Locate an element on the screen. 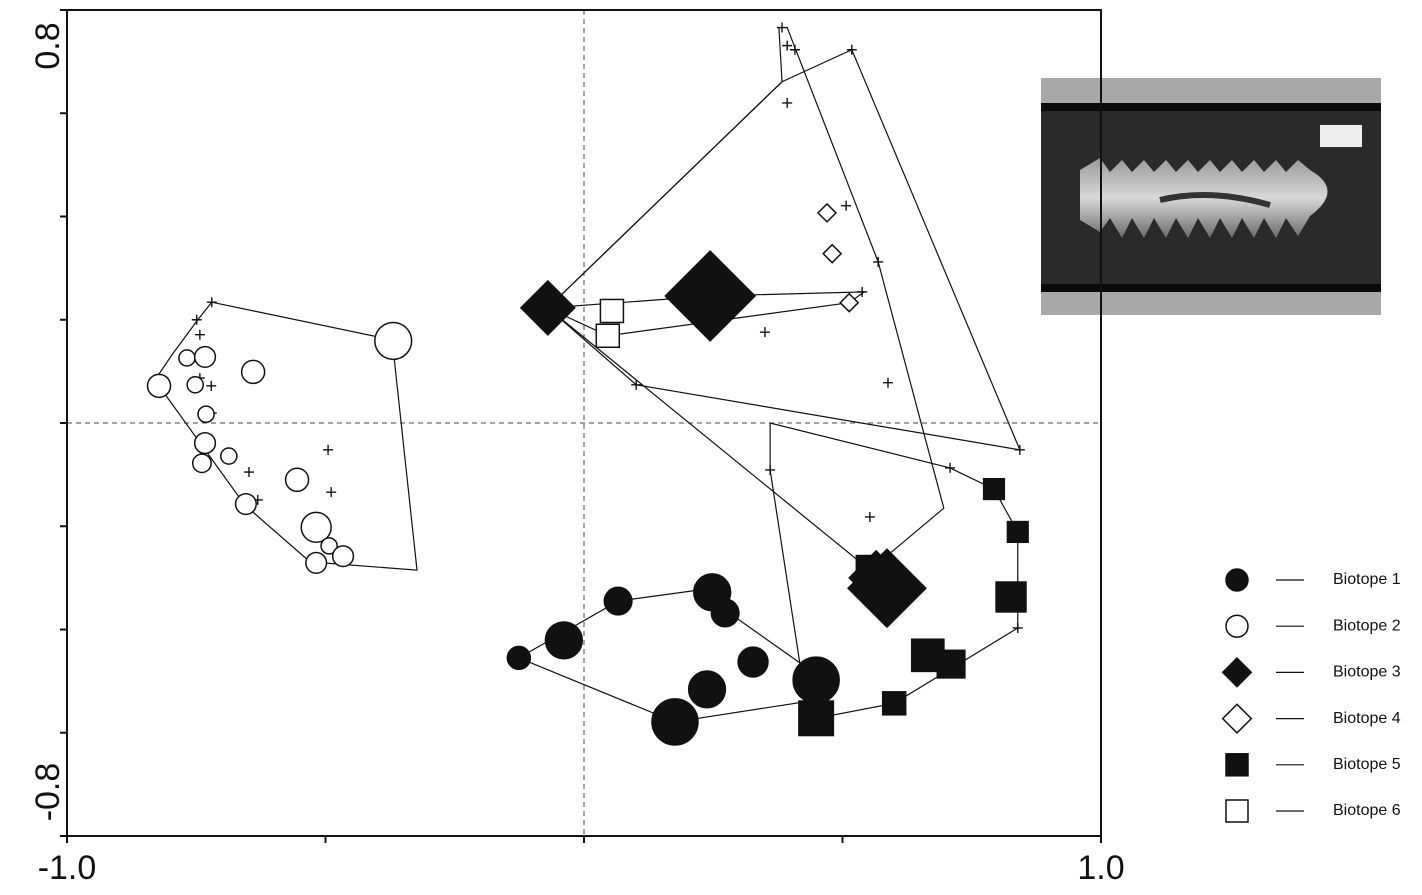 Image resolution: width=1422 pixels, height=895 pixels. legend-label: Biotope 4 is located at coordinates (1367, 718).